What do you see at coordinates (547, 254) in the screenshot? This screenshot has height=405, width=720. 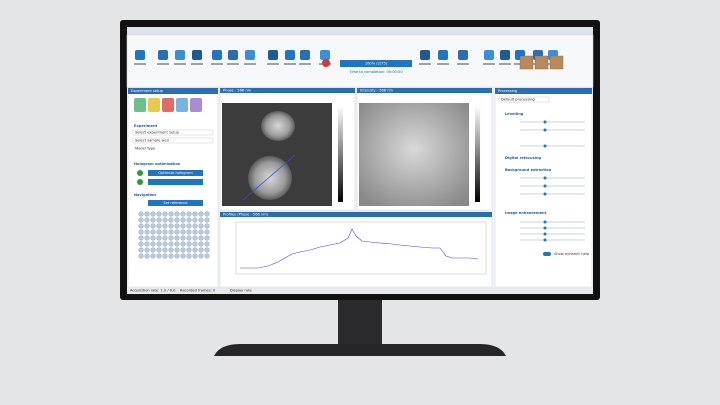 I see `toggle` at bounding box center [547, 254].